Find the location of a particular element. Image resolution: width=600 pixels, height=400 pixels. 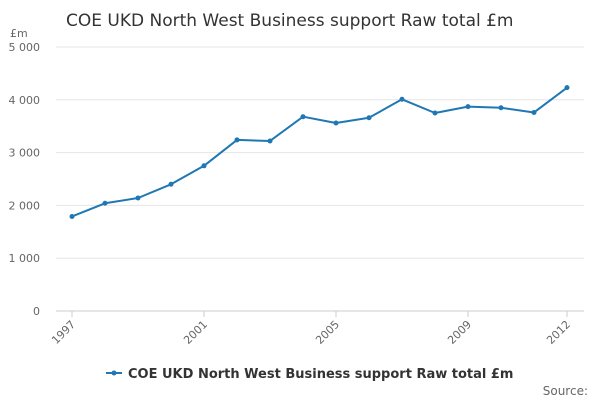

y-tick-label: 5 000 is located at coordinates (25, 47).